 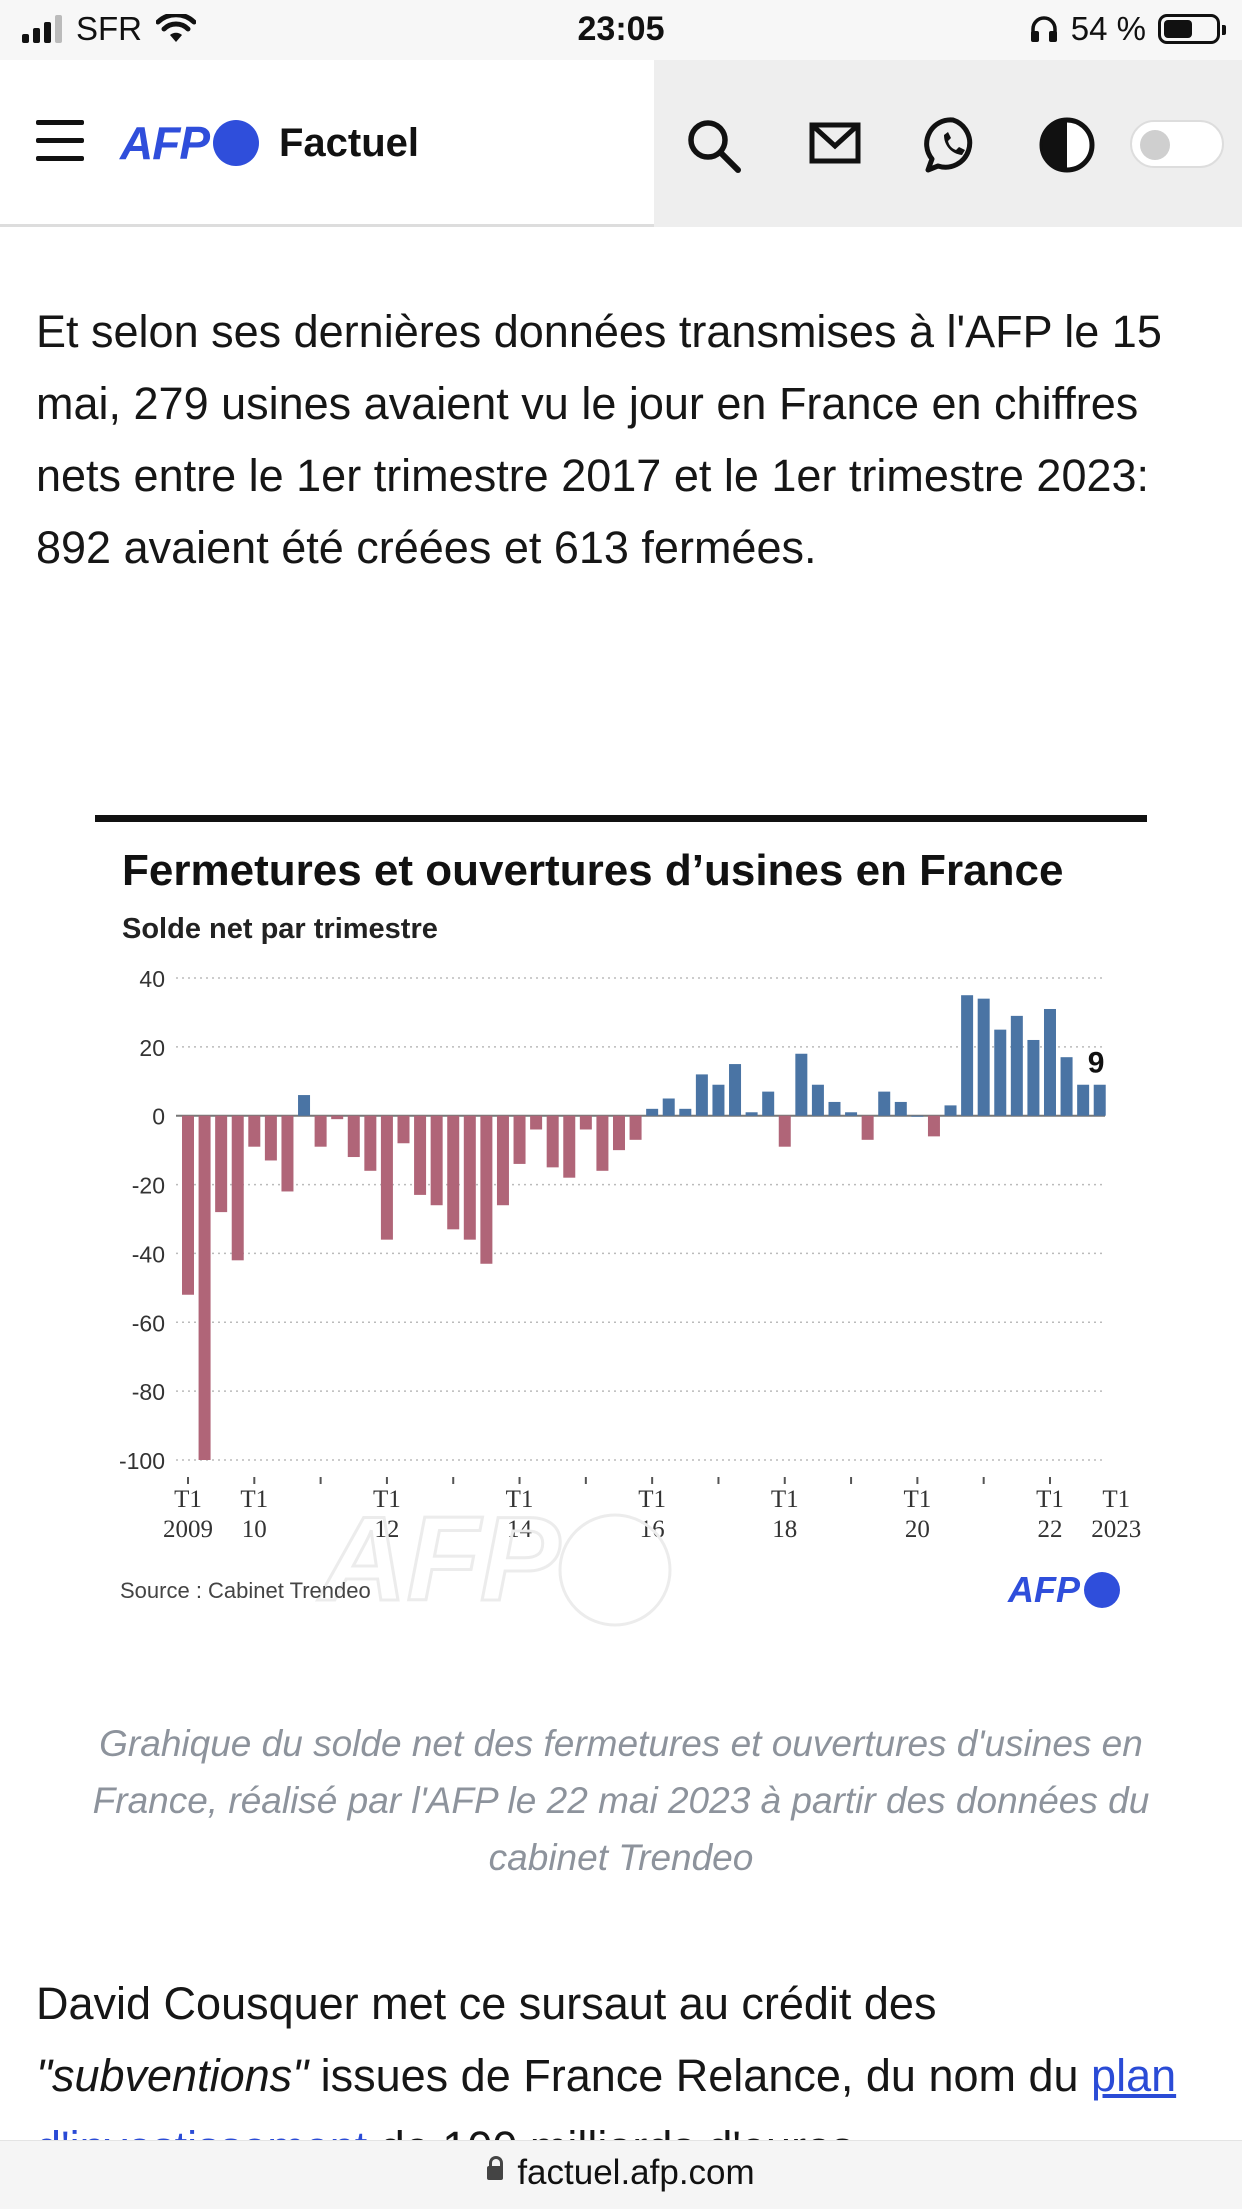 What do you see at coordinates (1116, 1529) in the screenshot?
I see `x-tick-label-year: 2023` at bounding box center [1116, 1529].